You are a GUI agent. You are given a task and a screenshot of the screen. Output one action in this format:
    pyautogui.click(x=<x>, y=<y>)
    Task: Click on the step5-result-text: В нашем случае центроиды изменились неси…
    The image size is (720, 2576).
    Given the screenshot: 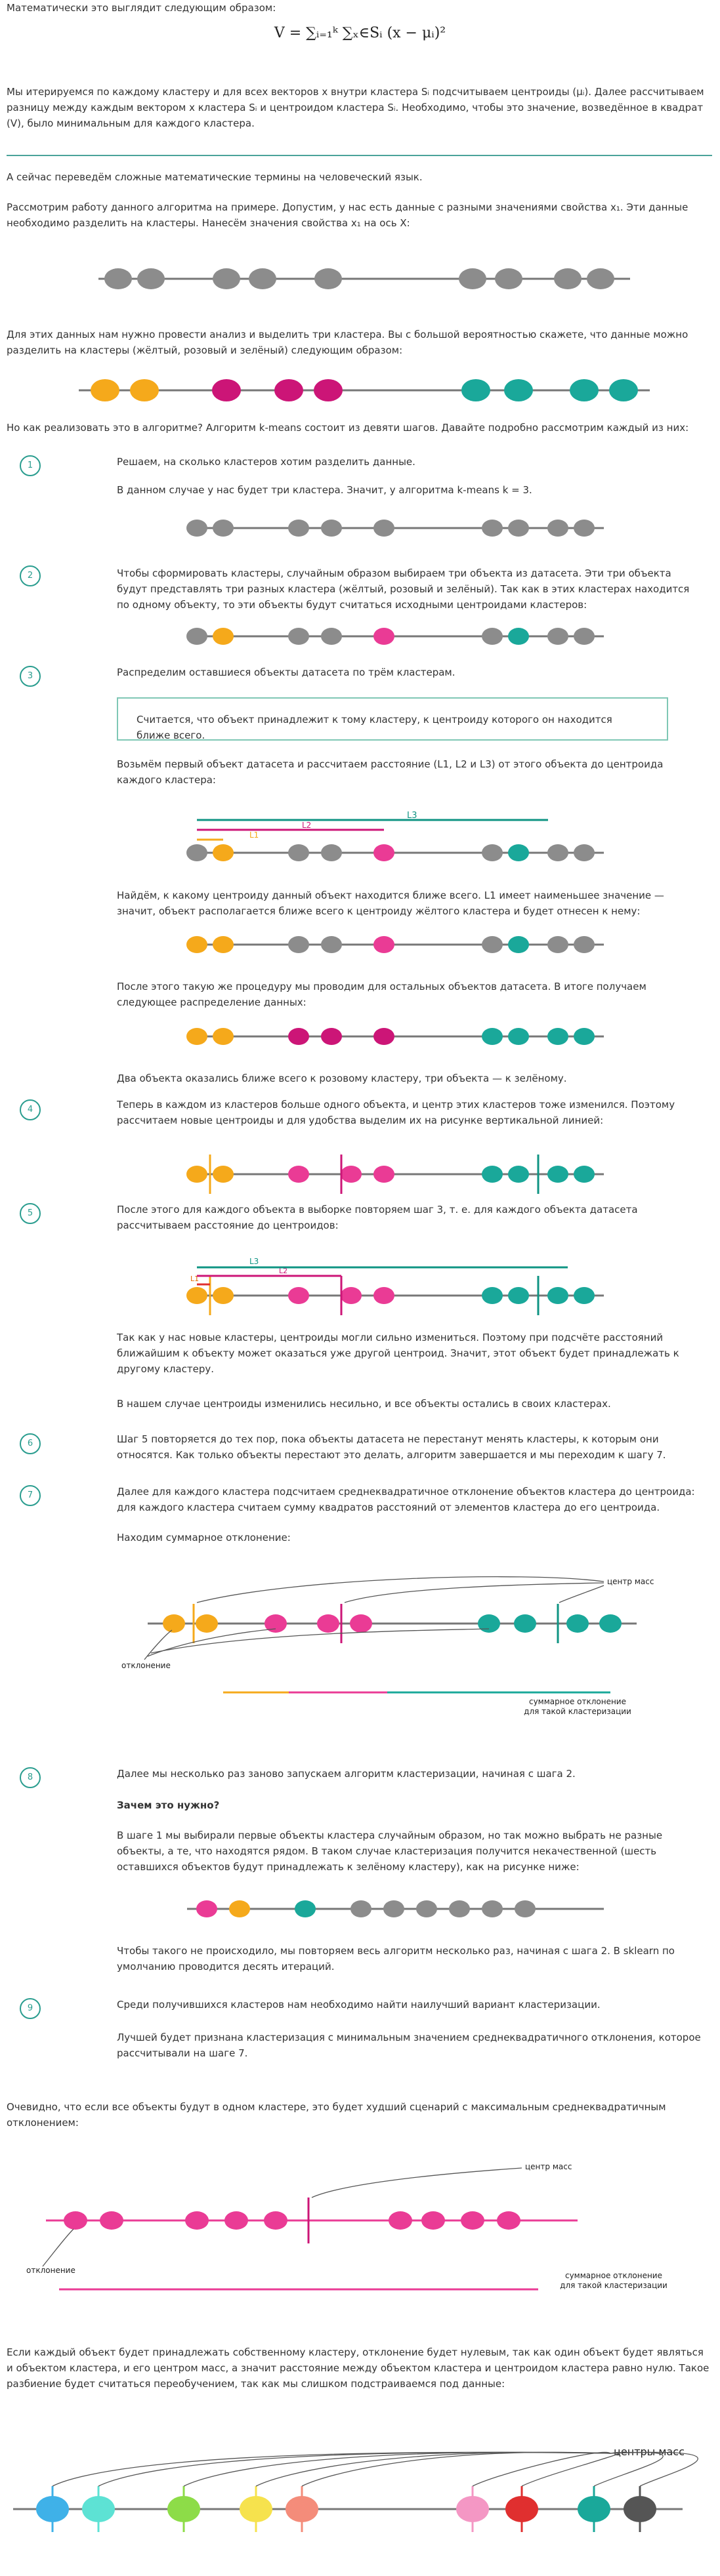 What is the action you would take?
    pyautogui.click(x=364, y=1404)
    